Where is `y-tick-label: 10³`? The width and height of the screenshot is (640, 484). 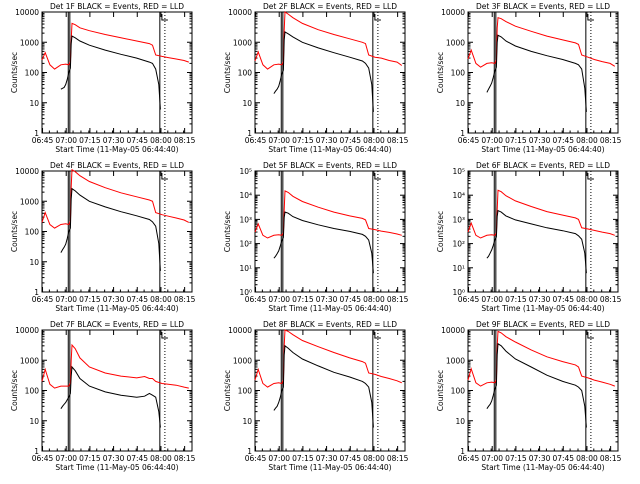
y-tick-label: 10³ is located at coordinates (245, 219).